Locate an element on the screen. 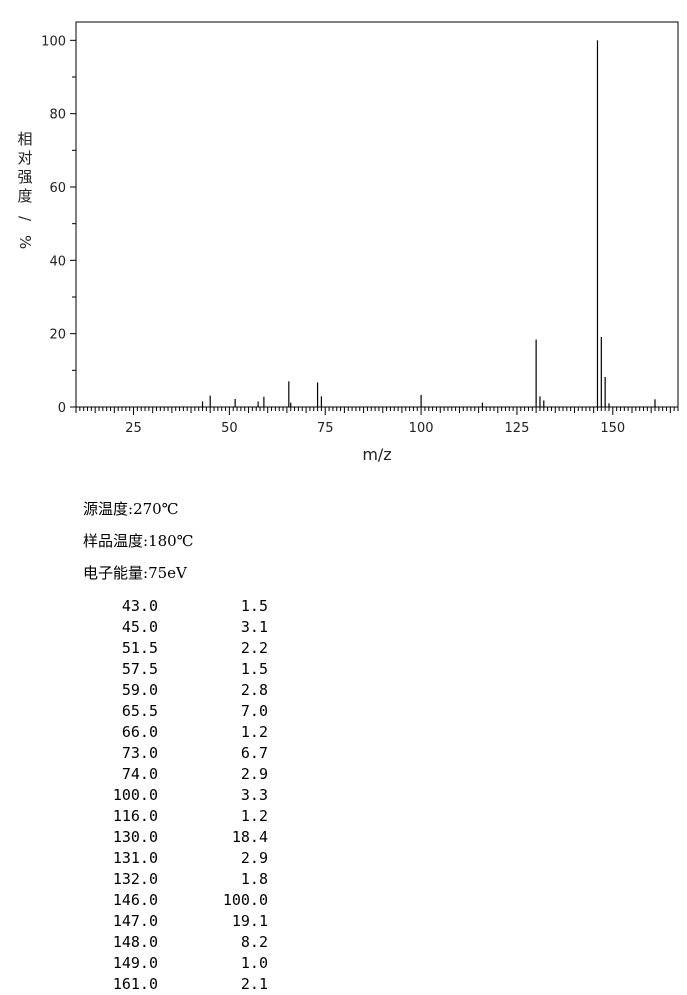 The height and width of the screenshot is (995, 687). mz-value: 51.5 is located at coordinates (139, 648).